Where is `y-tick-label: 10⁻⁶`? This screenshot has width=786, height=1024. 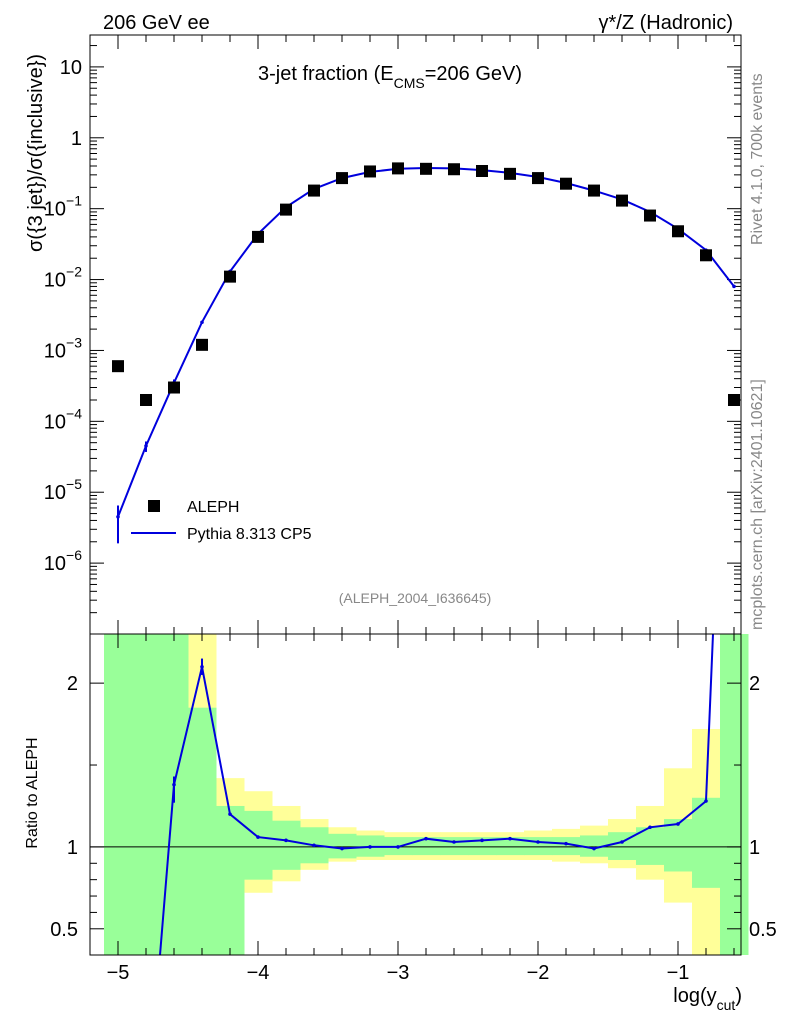
y-tick-label: 10⁻⁶ is located at coordinates (63, 561).